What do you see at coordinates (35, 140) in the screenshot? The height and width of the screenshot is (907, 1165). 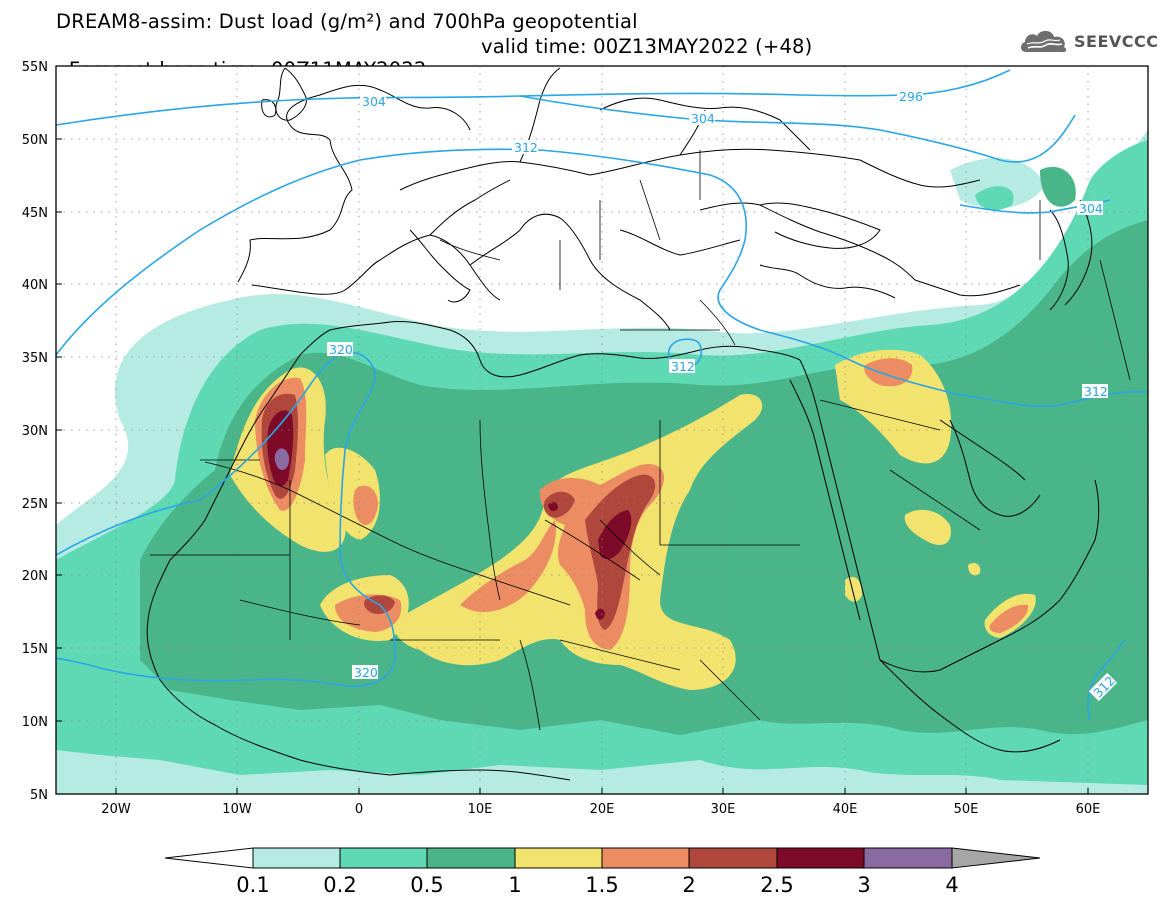 I see `lat-label: 50N` at bounding box center [35, 140].